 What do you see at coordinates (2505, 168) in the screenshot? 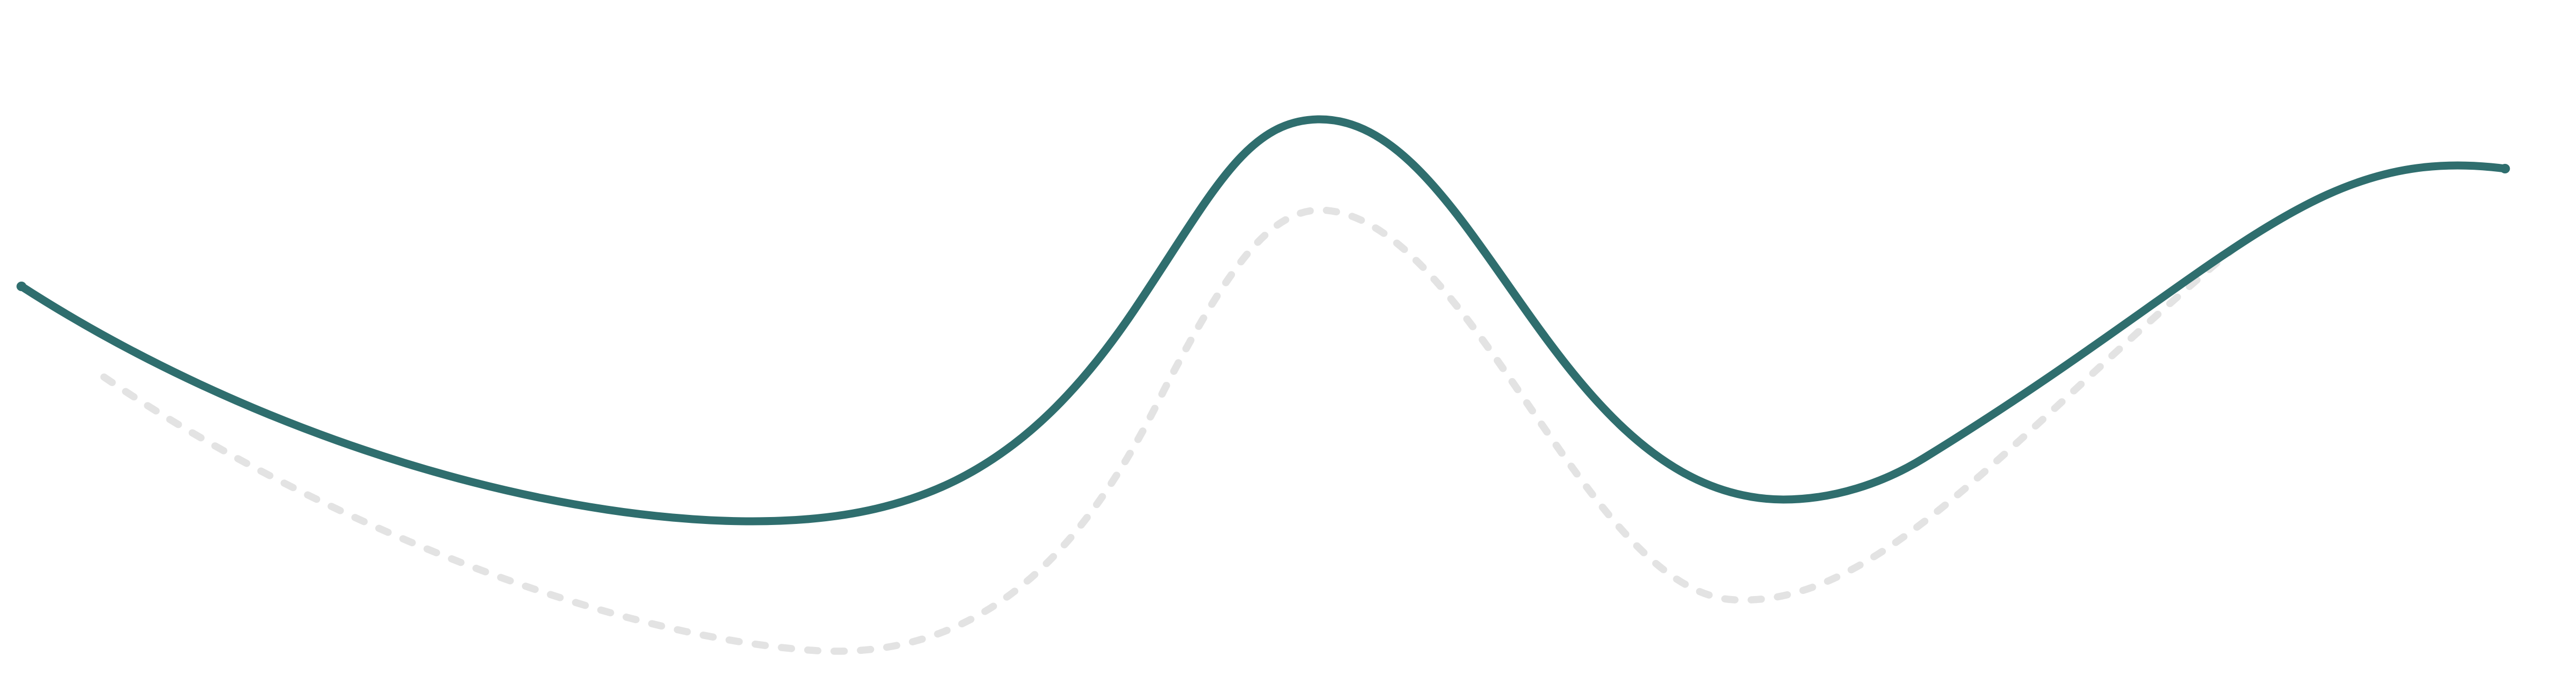
I see `curve-end-dot` at bounding box center [2505, 168].